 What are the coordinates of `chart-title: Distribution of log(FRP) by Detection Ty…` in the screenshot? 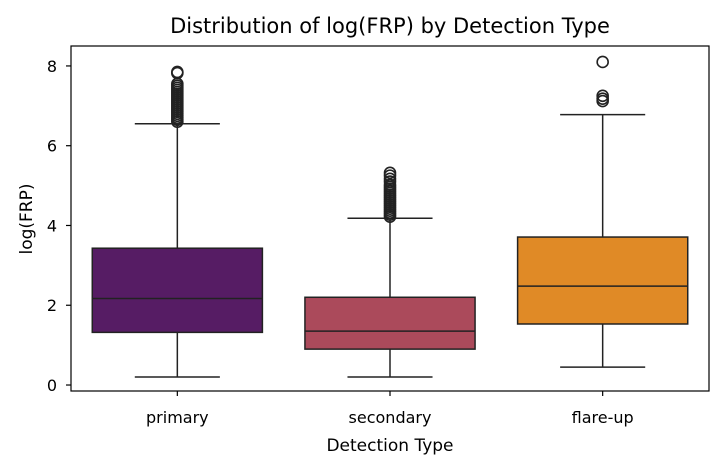 It's located at (390, 26).